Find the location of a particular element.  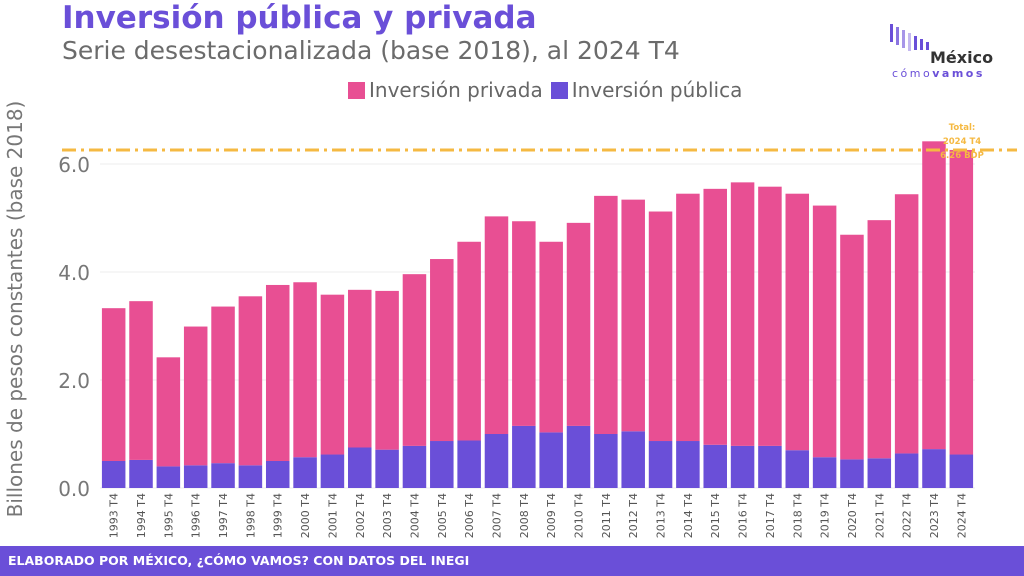

y-tick-label: 0.0 is located at coordinates (74, 489).